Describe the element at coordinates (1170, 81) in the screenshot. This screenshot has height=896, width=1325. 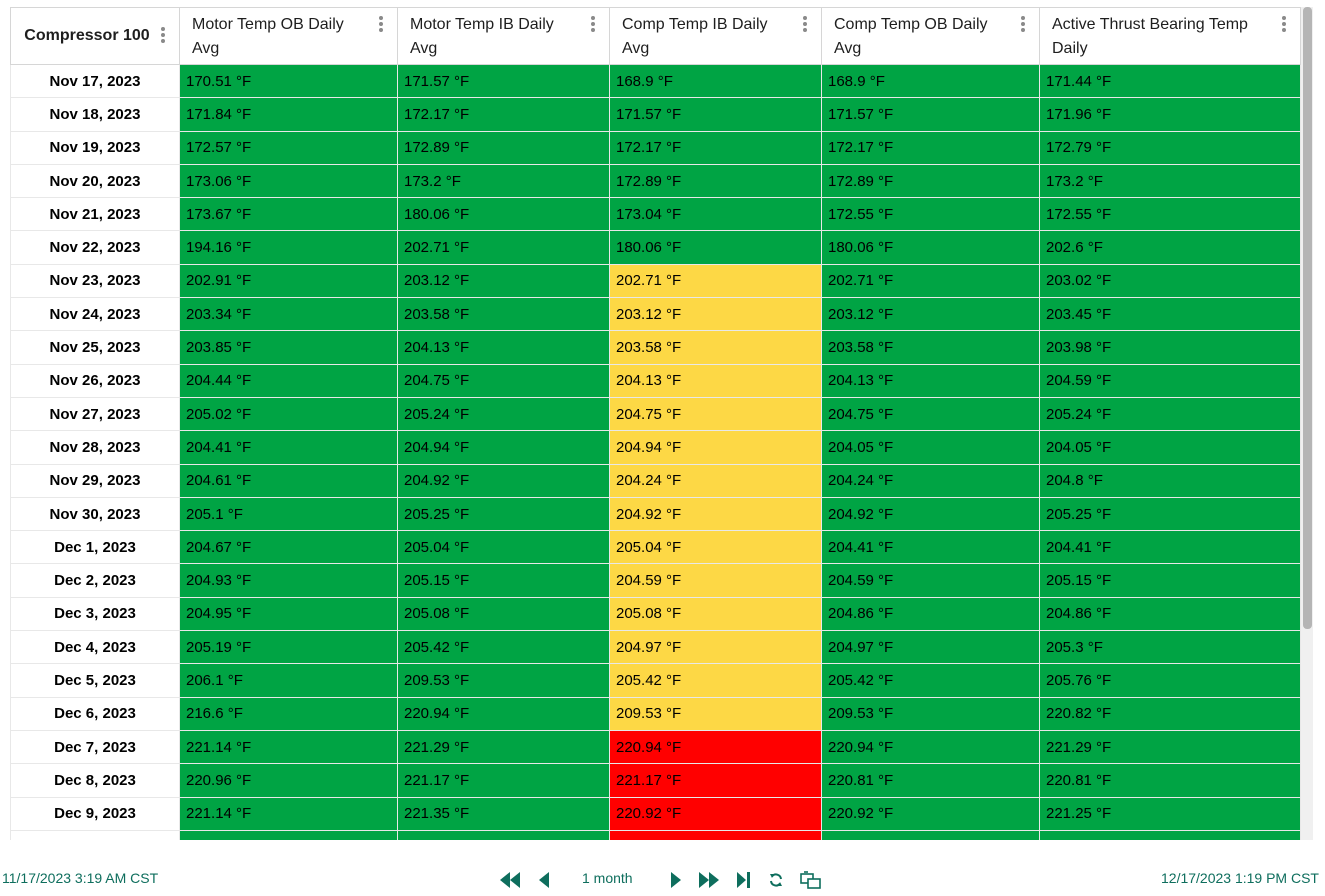
I see `temperature-cell: 171.44 °F` at that location.